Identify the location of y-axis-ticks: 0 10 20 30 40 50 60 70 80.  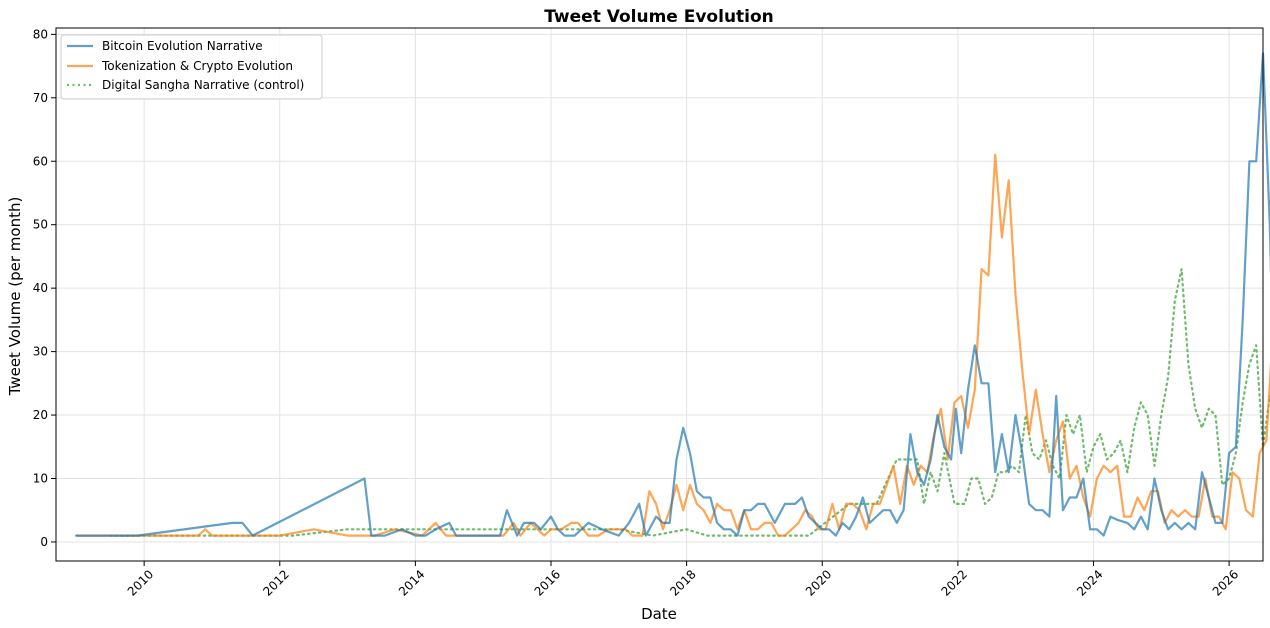
(44, 288).